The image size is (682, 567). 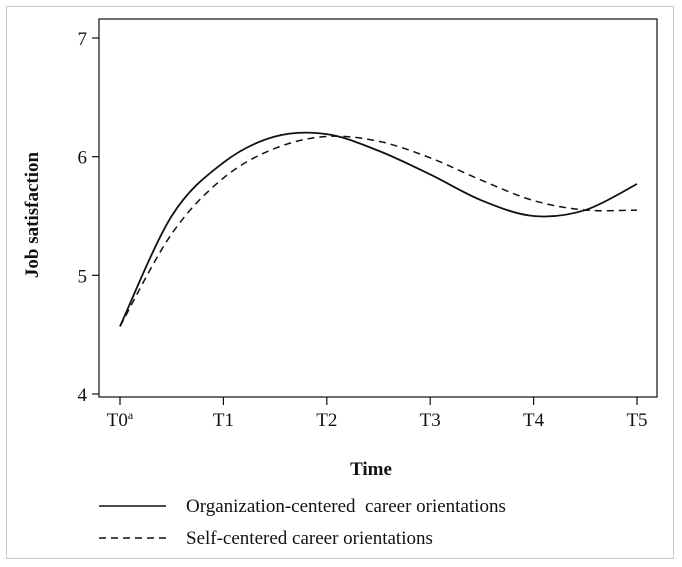 I want to click on x-tick-label-T4: T4, so click(x=534, y=420).